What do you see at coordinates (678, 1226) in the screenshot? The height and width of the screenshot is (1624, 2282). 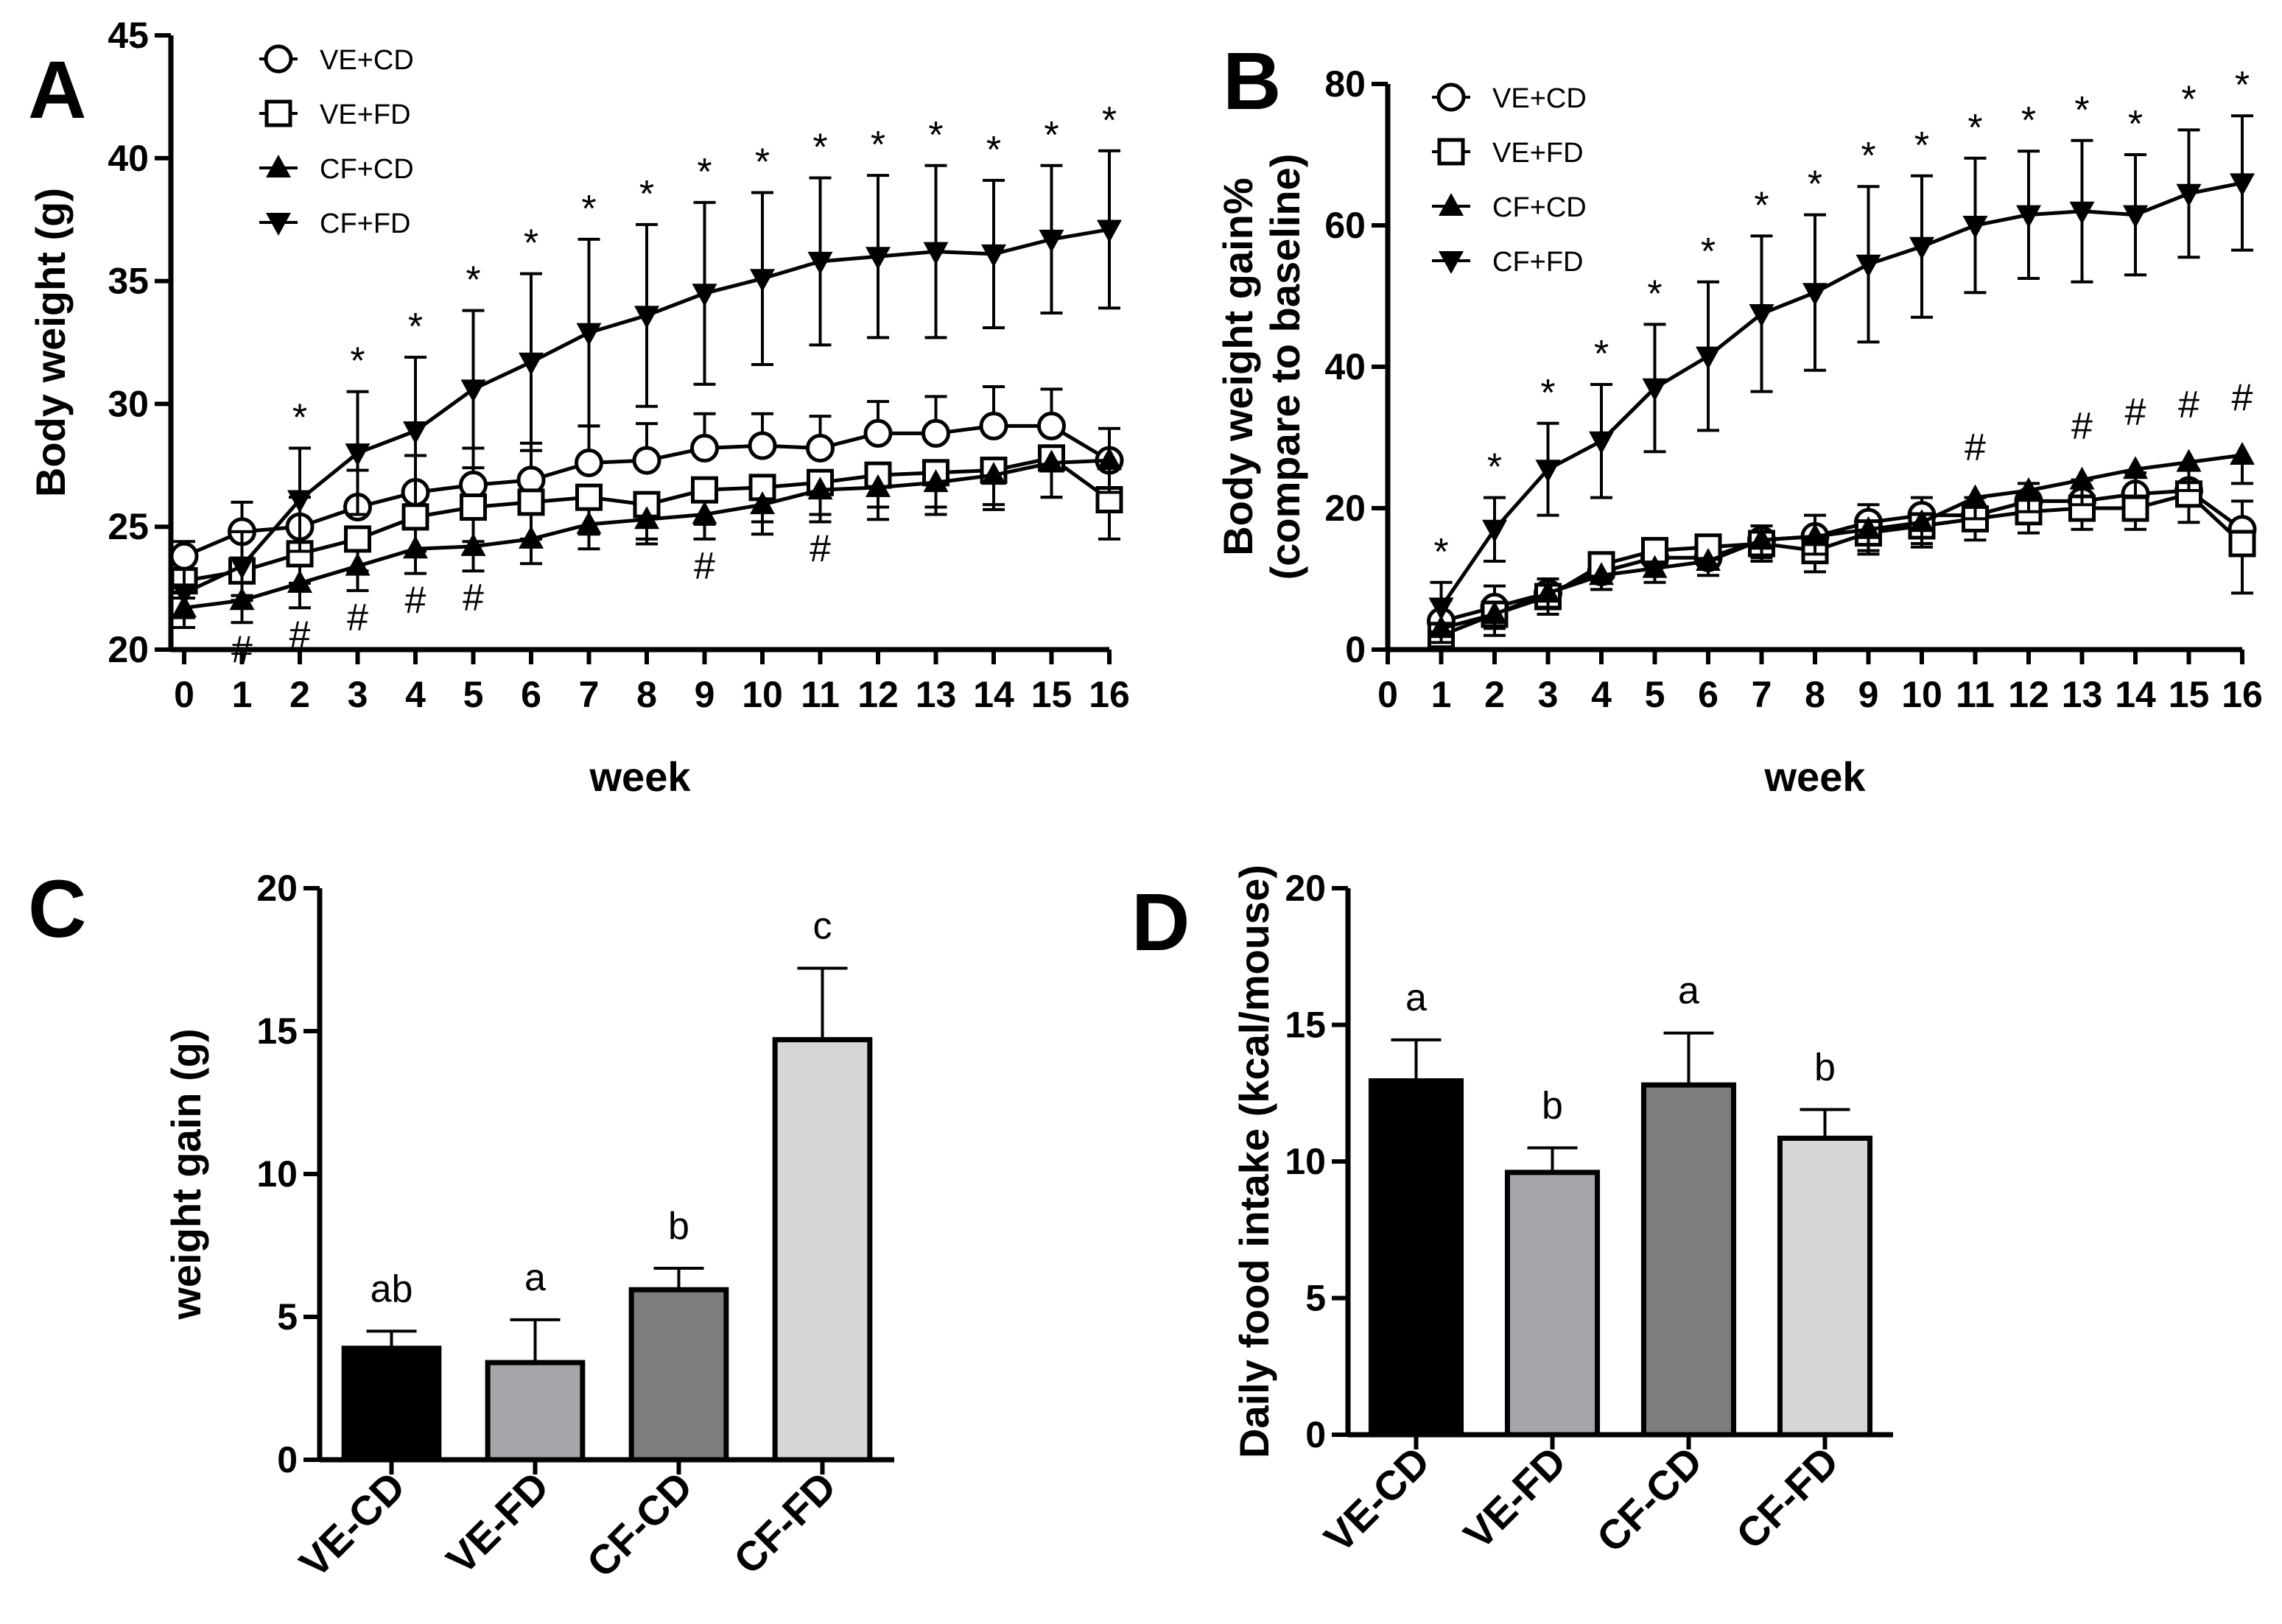 I see `group-letter: b` at bounding box center [678, 1226].